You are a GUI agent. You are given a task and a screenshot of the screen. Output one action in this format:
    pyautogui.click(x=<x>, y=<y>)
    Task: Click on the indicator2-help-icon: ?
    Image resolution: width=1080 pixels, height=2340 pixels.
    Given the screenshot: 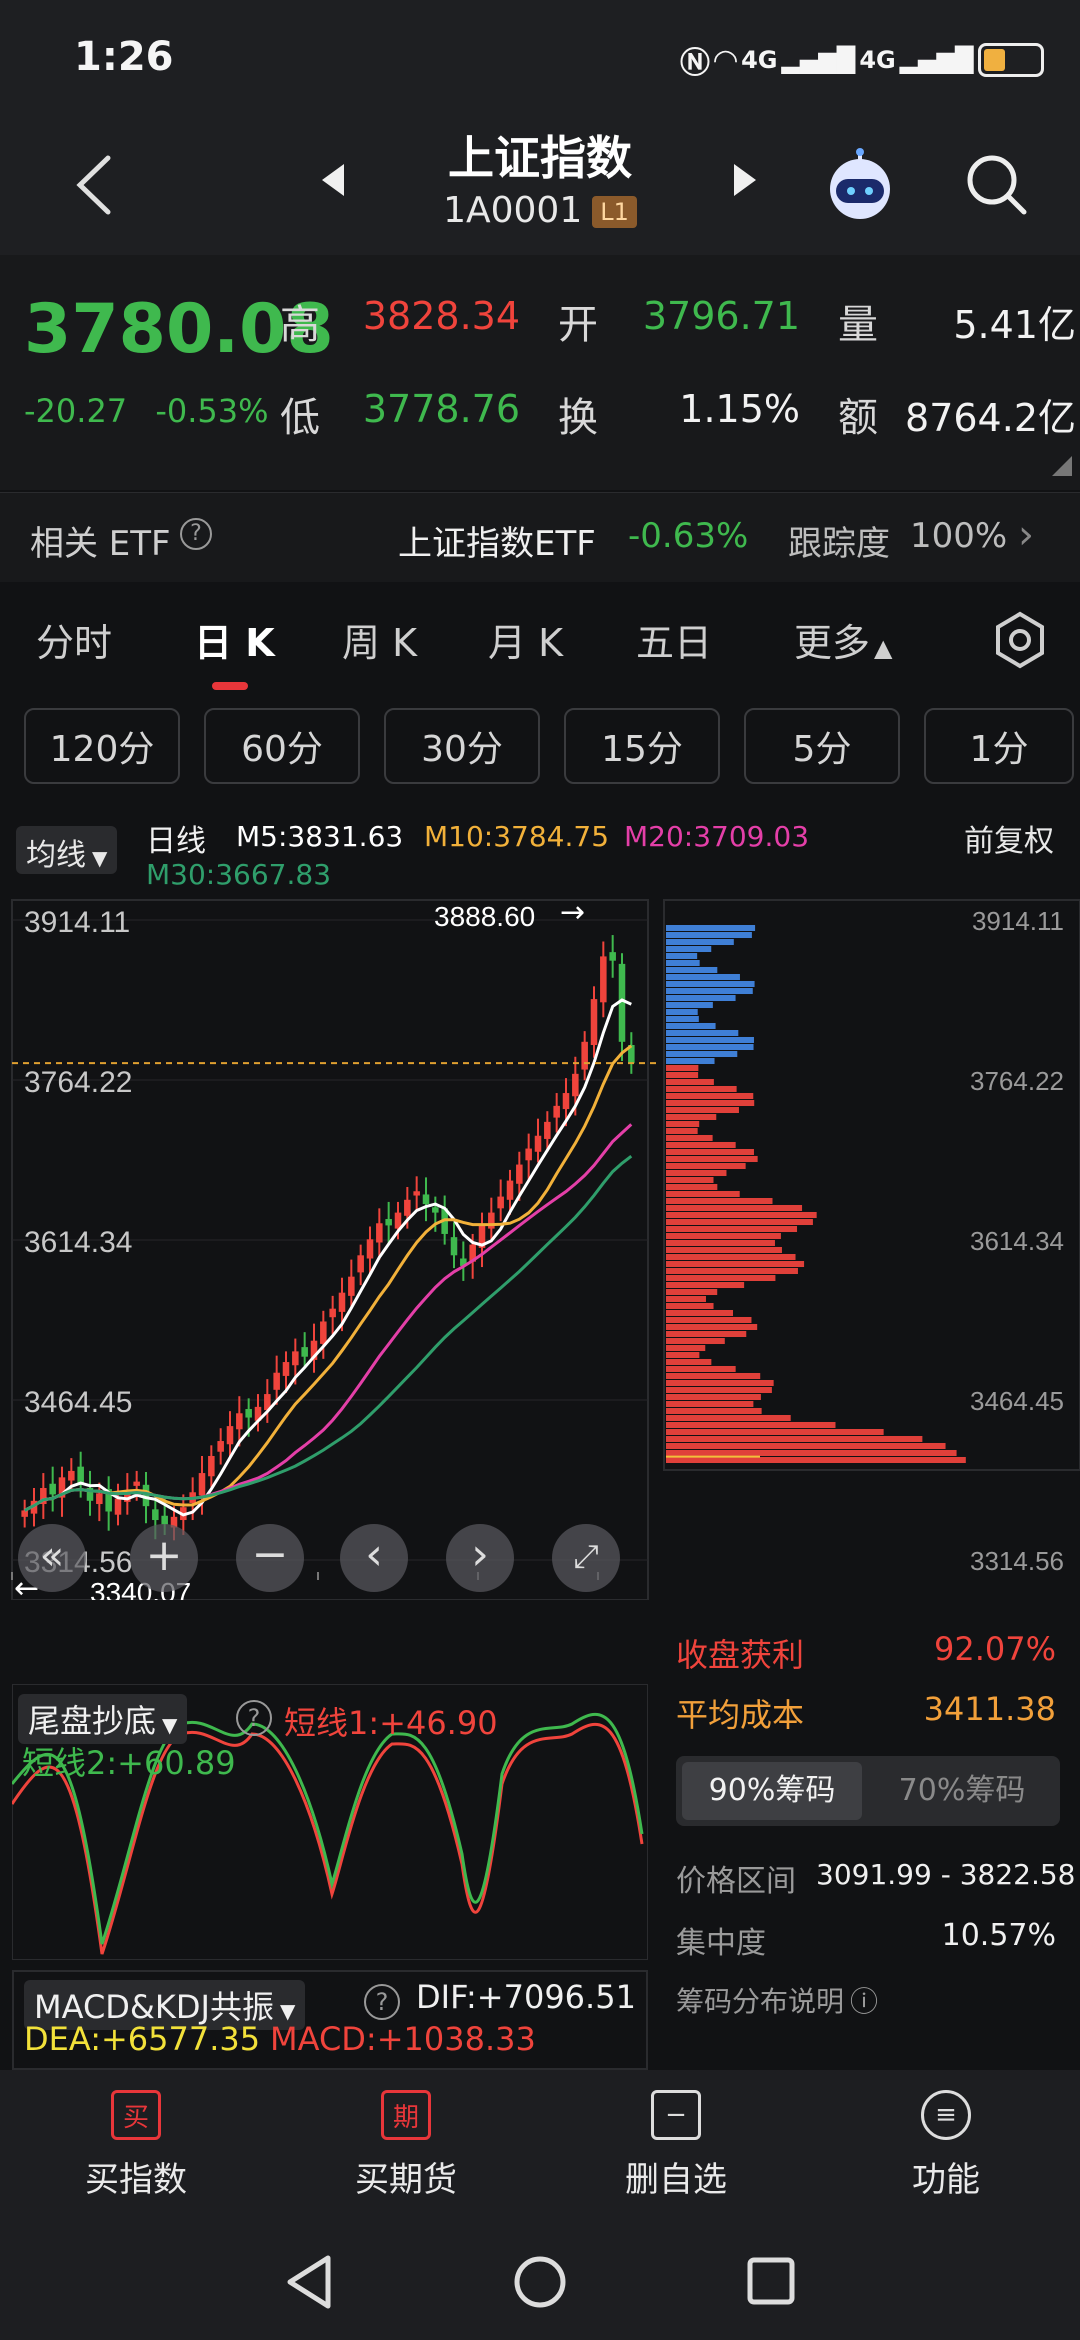 What is the action you would take?
    pyautogui.click(x=382, y=2002)
    